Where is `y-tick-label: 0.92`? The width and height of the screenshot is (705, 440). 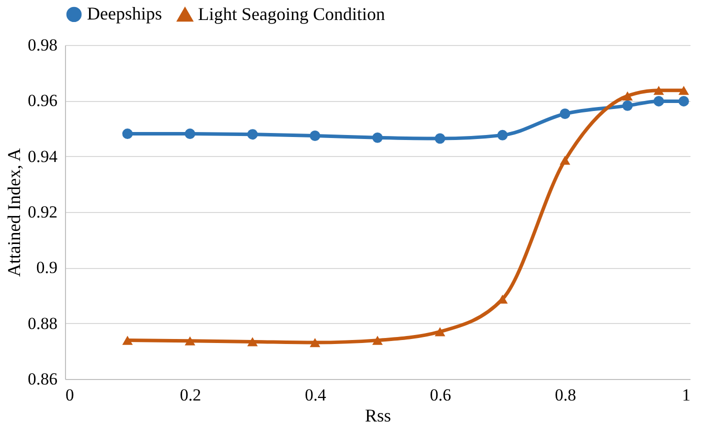 y-tick-label: 0.92 is located at coordinates (43, 212).